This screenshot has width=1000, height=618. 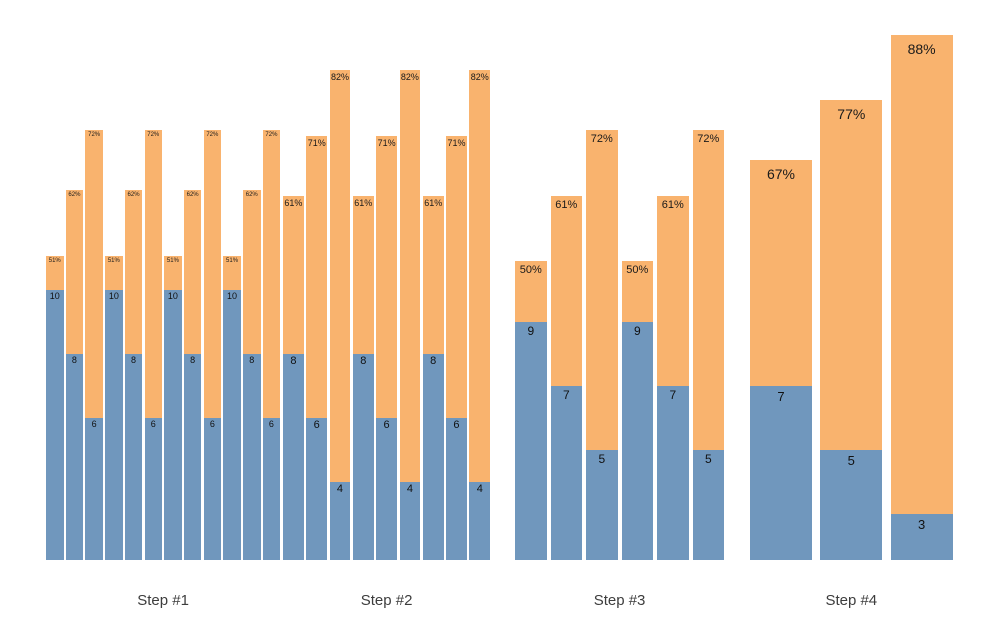 What do you see at coordinates (619, 600) in the screenshot?
I see `step-label-3: Step #3` at bounding box center [619, 600].